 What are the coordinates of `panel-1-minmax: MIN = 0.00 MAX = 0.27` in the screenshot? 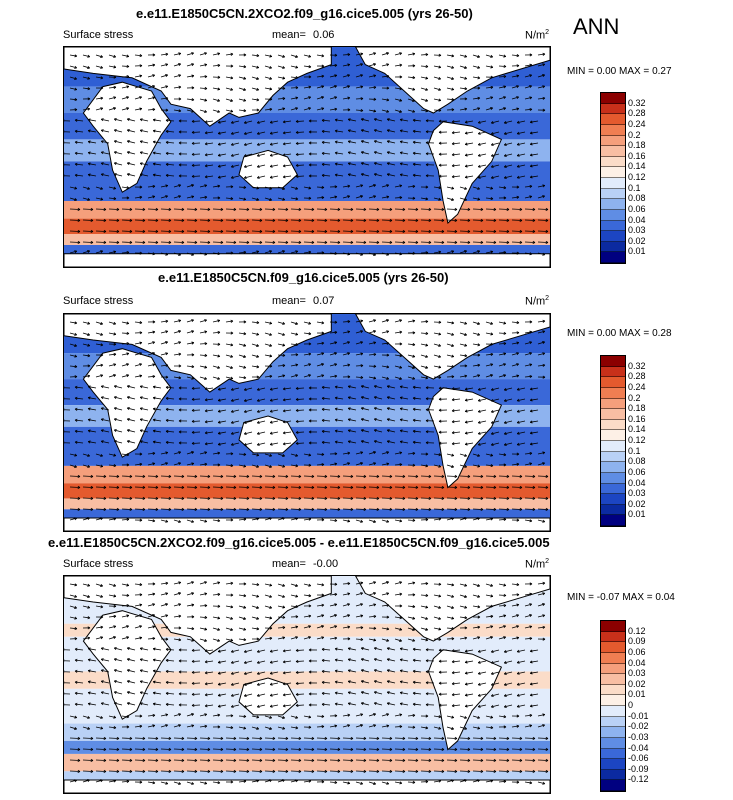 It's located at (619, 71).